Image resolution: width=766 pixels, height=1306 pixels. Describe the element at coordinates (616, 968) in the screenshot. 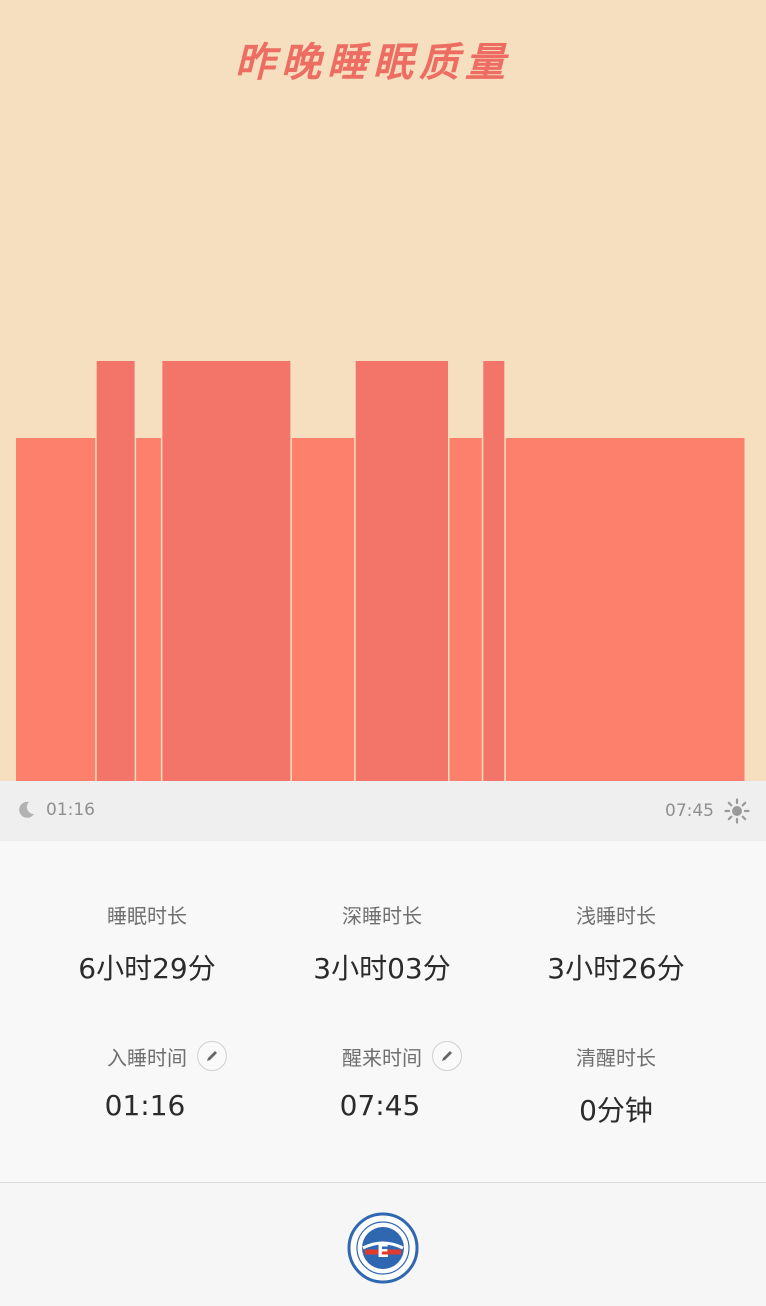

I see `stat-value: 3小时26分` at that location.